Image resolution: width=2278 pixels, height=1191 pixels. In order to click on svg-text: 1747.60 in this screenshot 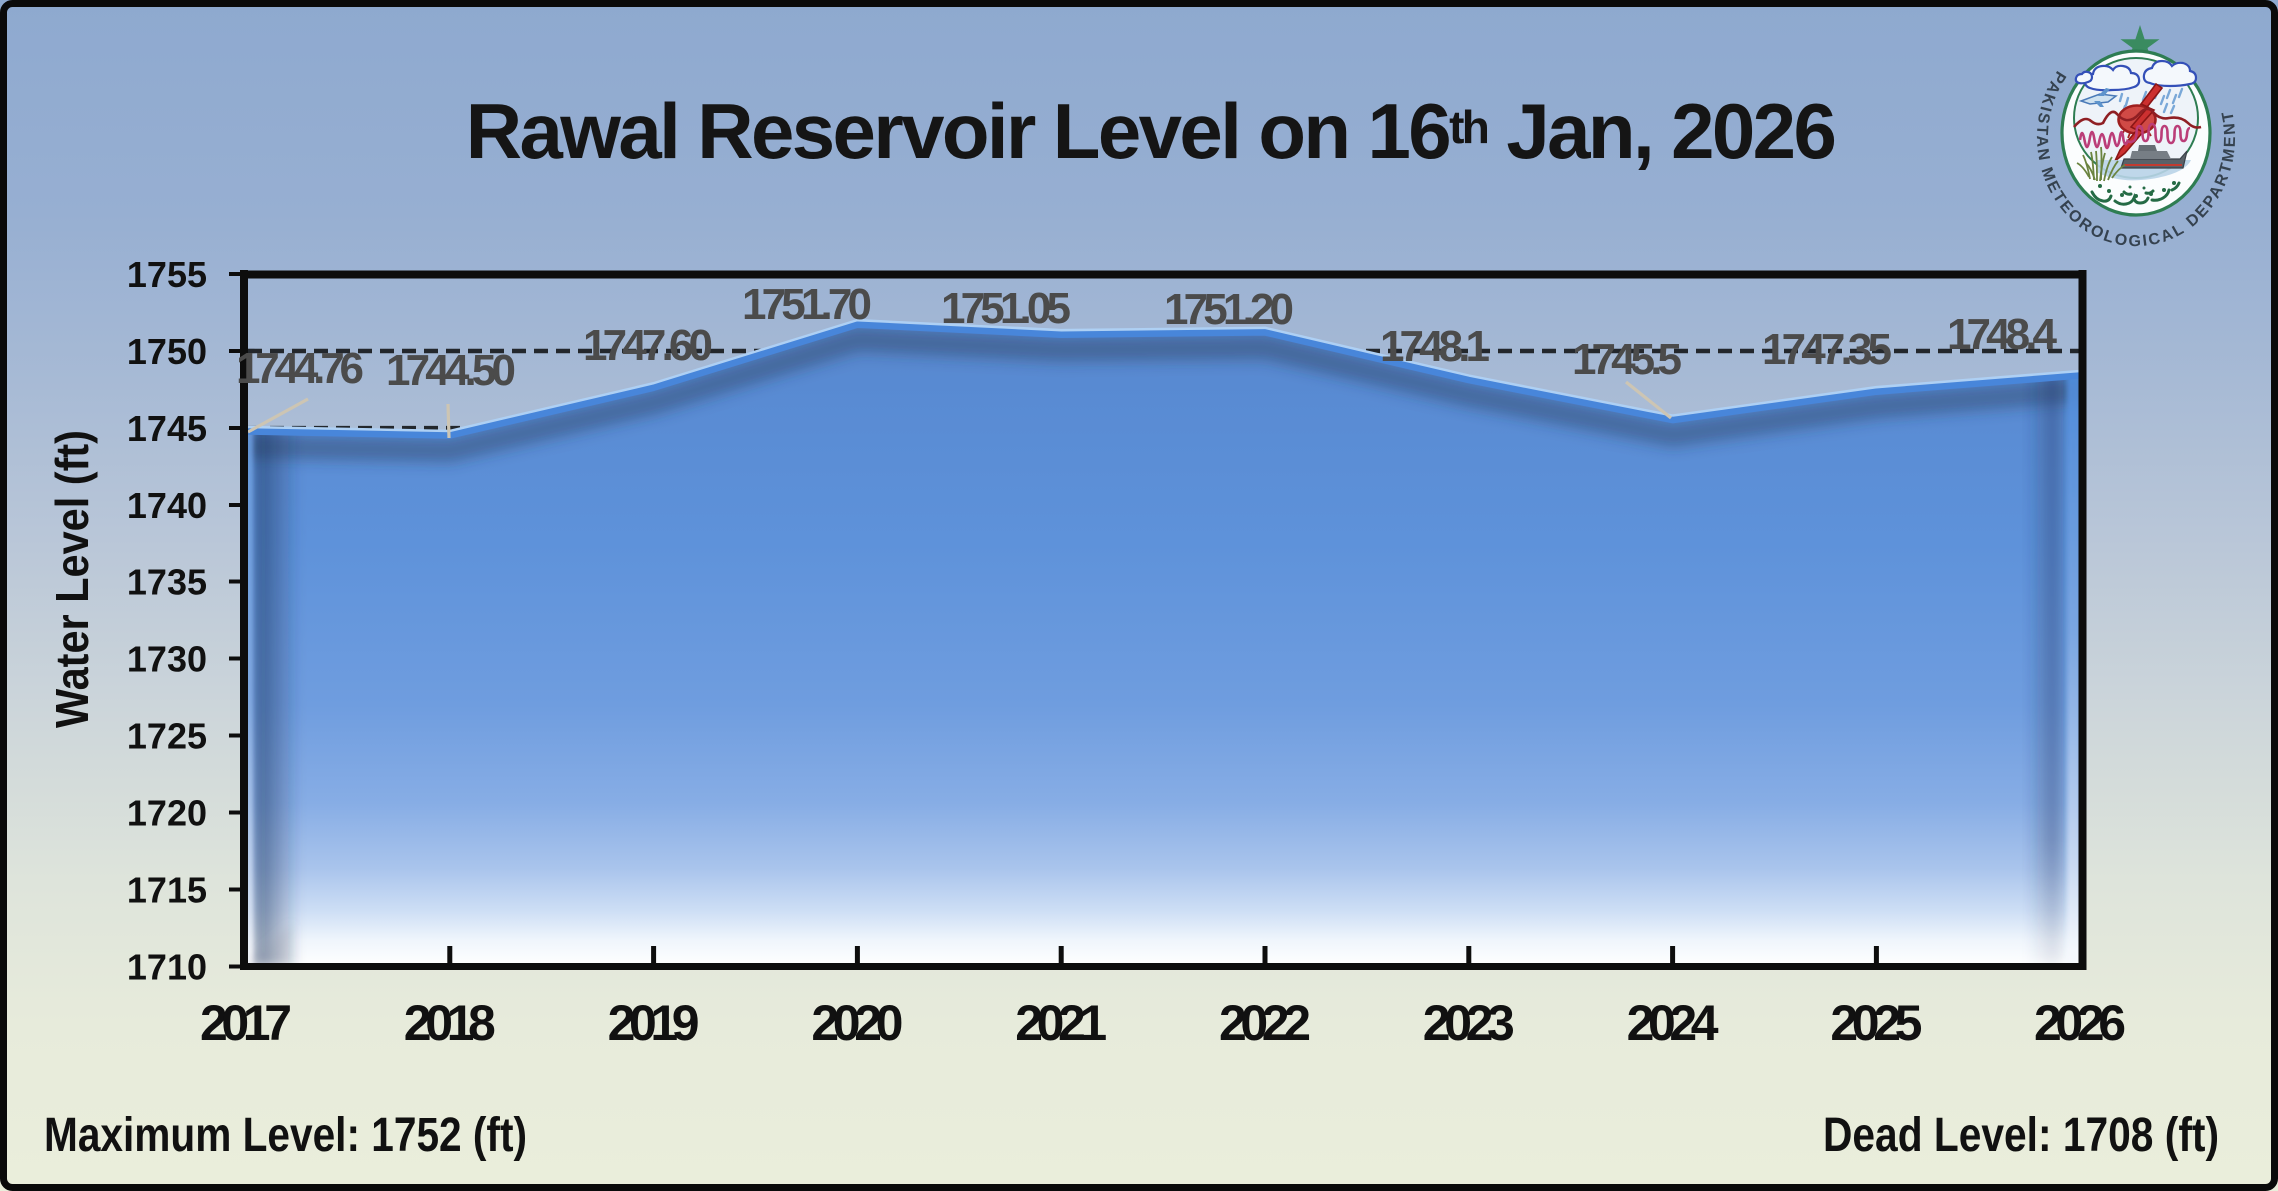, I will do `click(648, 345)`.